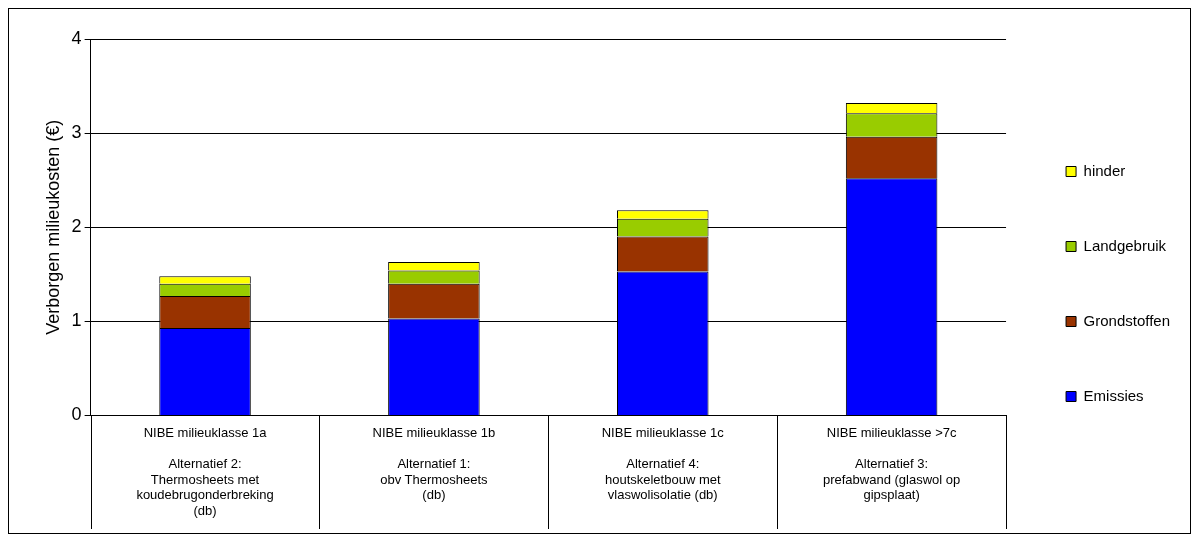 Image resolution: width=1199 pixels, height=542 pixels. What do you see at coordinates (52, 227) in the screenshot?
I see `y-axis-title: Verborgen milieukosten (€)` at bounding box center [52, 227].